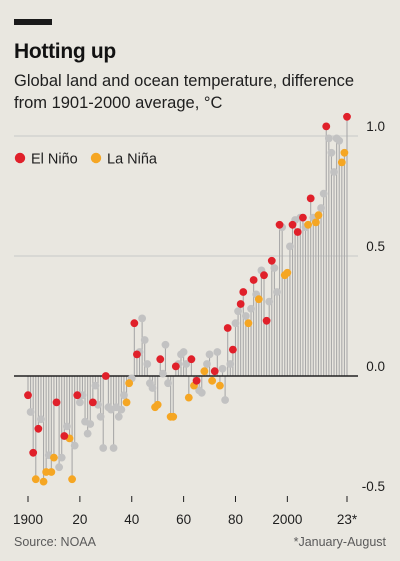 The image size is (400, 561). Describe the element at coordinates (347, 519) in the screenshot. I see `x-tick-label: 23*` at that location.